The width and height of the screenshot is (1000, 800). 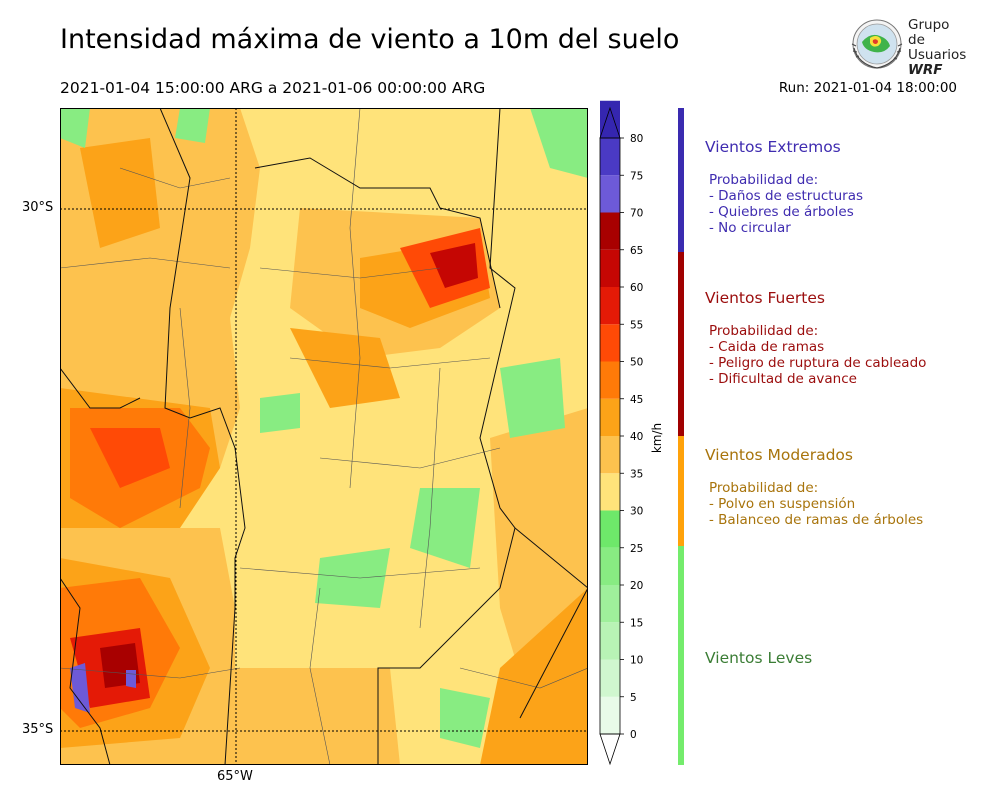 What do you see at coordinates (681, 344) in the screenshot?
I see `legend-bar-fuertes` at bounding box center [681, 344].